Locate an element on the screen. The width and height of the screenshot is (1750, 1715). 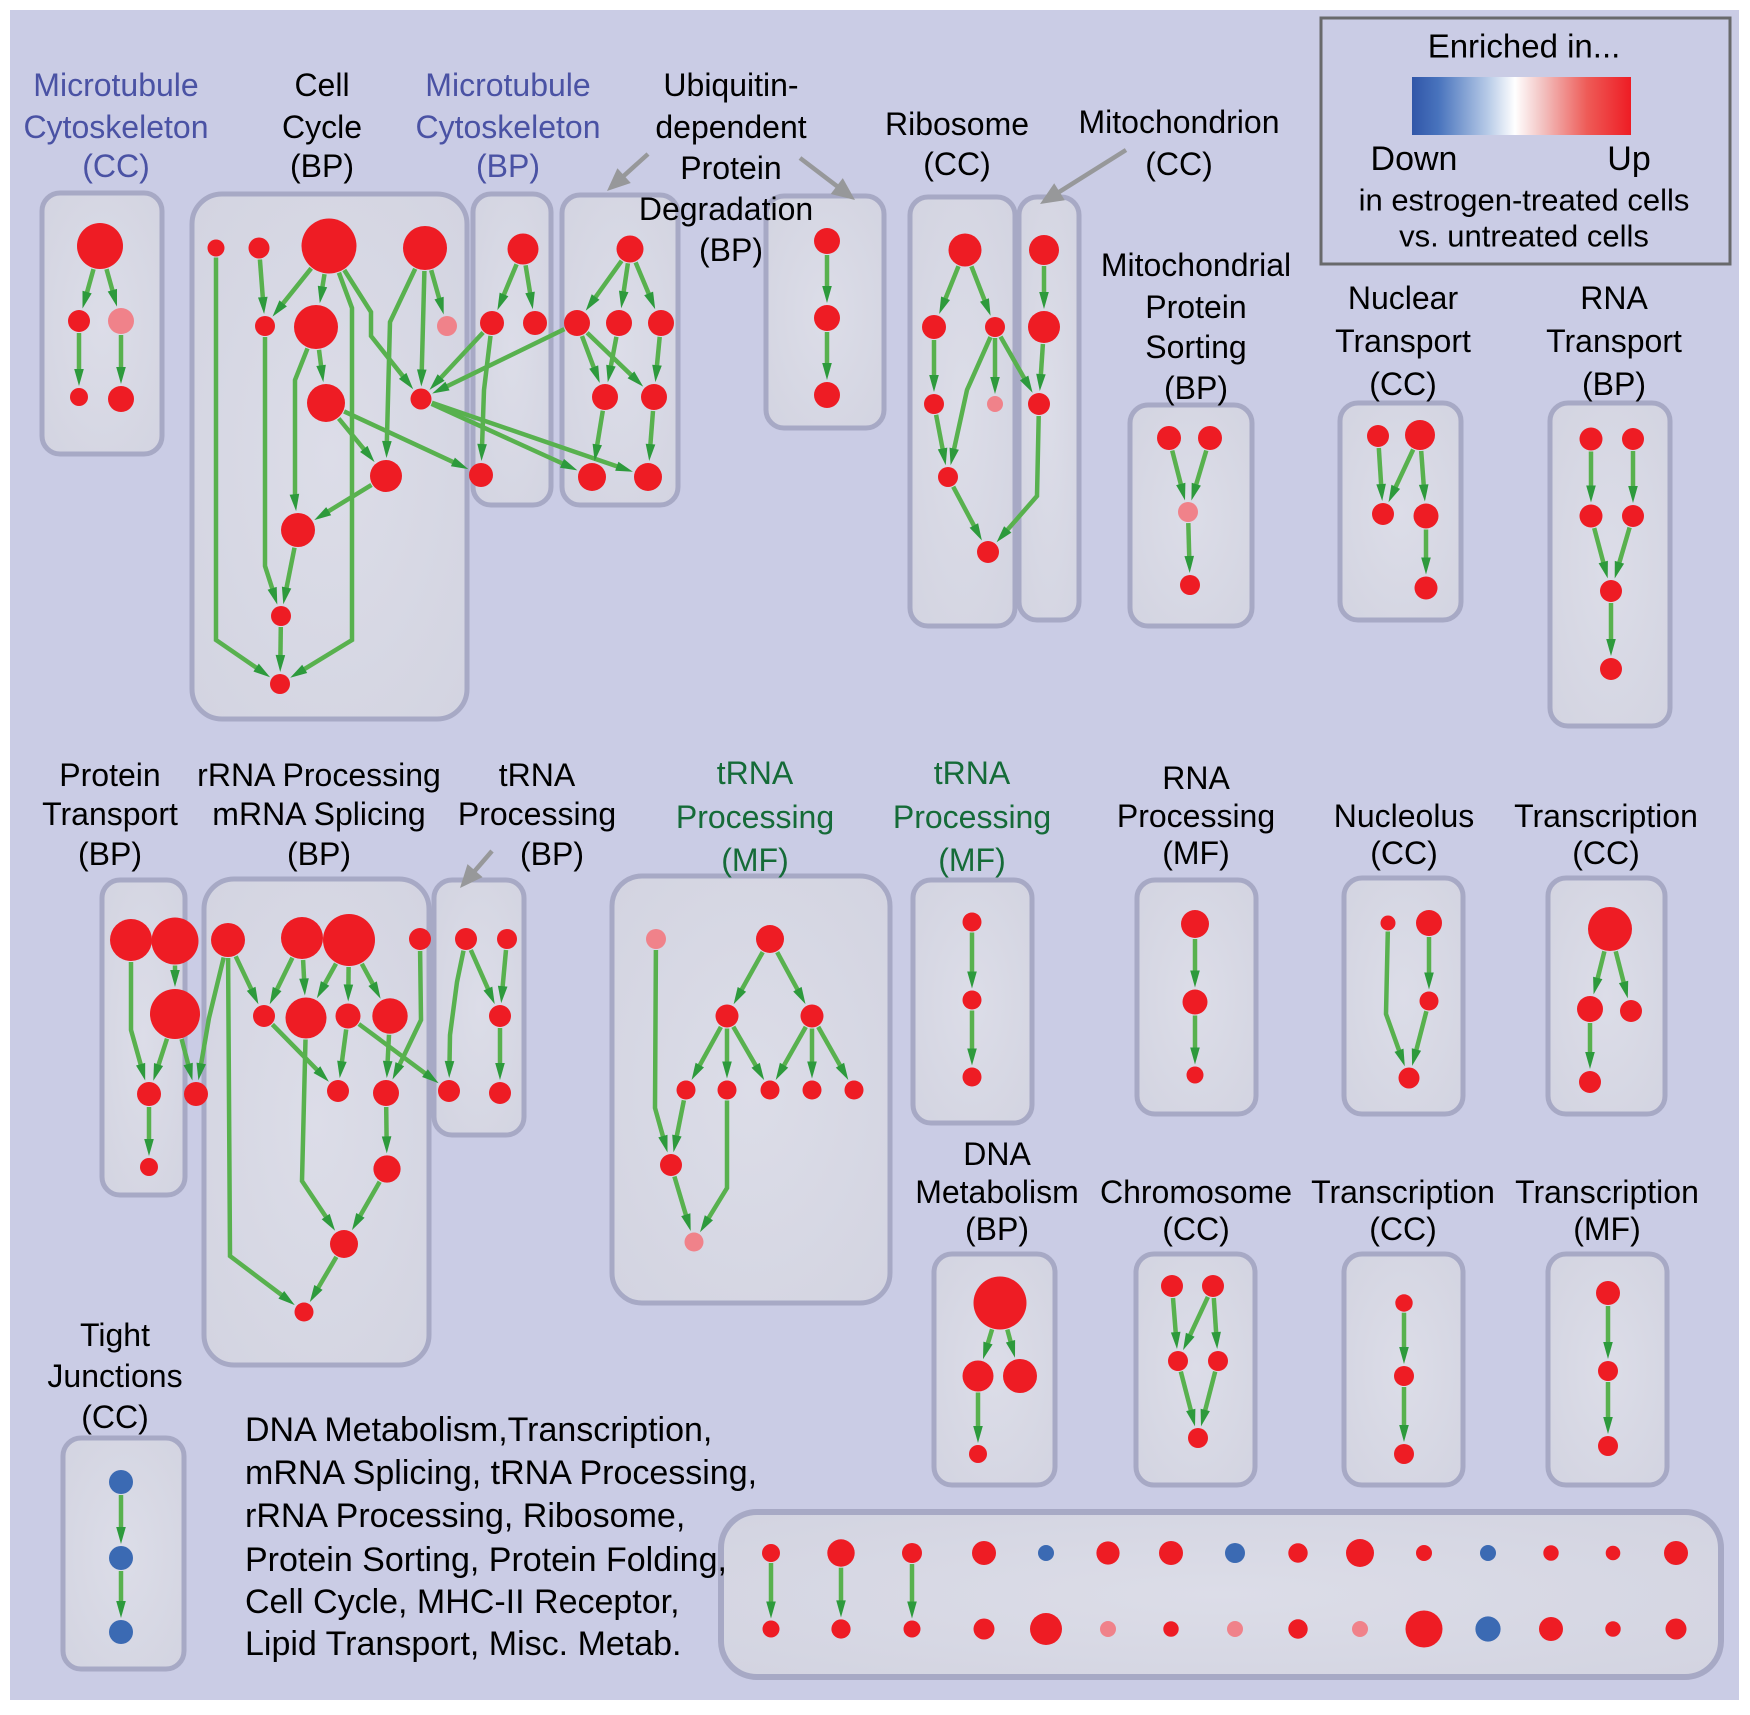
svg-text: dependent is located at coordinates (730, 127).